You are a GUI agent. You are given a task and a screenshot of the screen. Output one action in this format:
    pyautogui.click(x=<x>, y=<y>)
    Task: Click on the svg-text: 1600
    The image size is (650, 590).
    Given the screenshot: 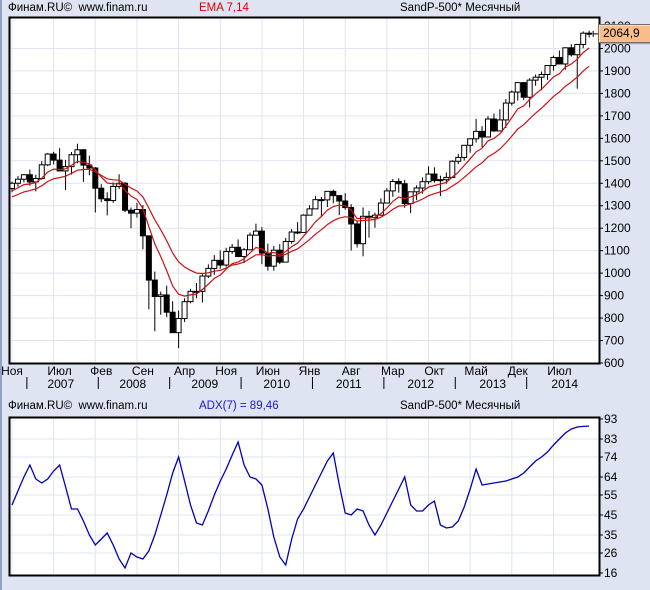 What is the action you would take?
    pyautogui.click(x=617, y=138)
    